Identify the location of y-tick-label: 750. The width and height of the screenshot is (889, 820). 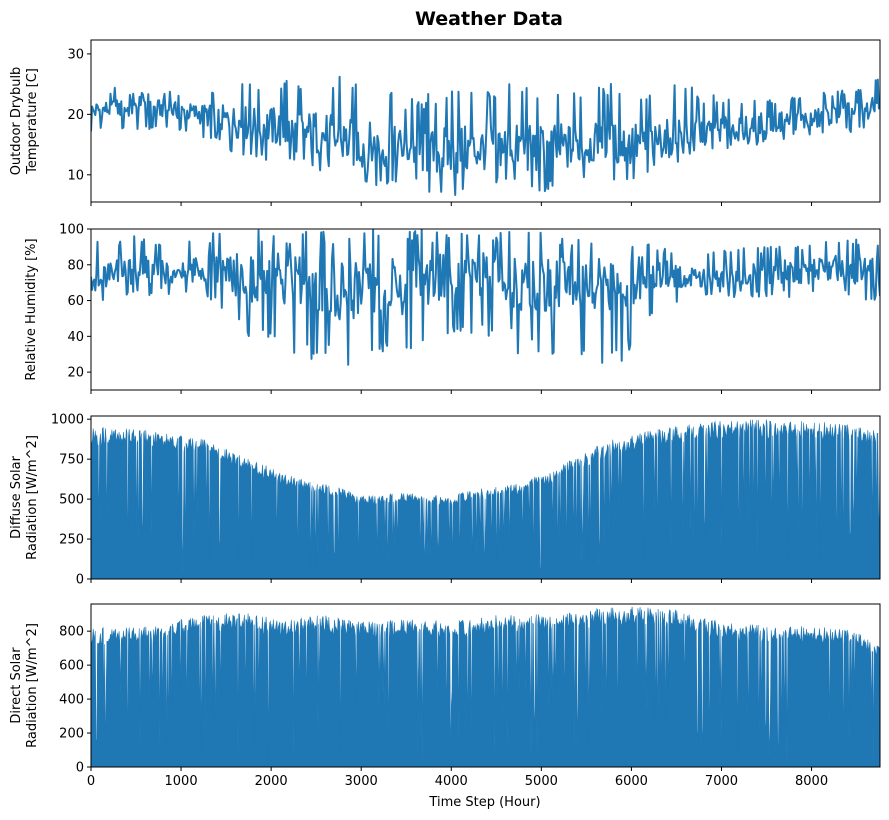
(71, 460).